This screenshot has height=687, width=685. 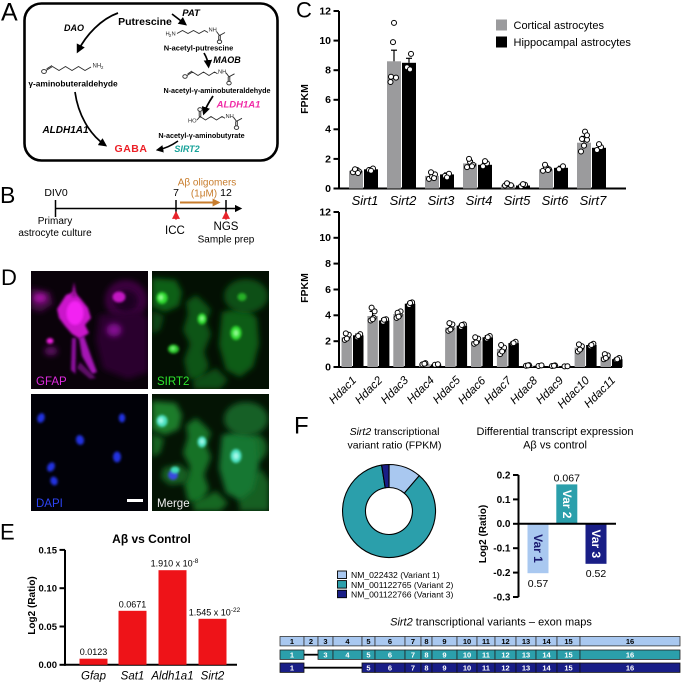 I want to click on svg-text: Var 1, so click(x=538, y=548).